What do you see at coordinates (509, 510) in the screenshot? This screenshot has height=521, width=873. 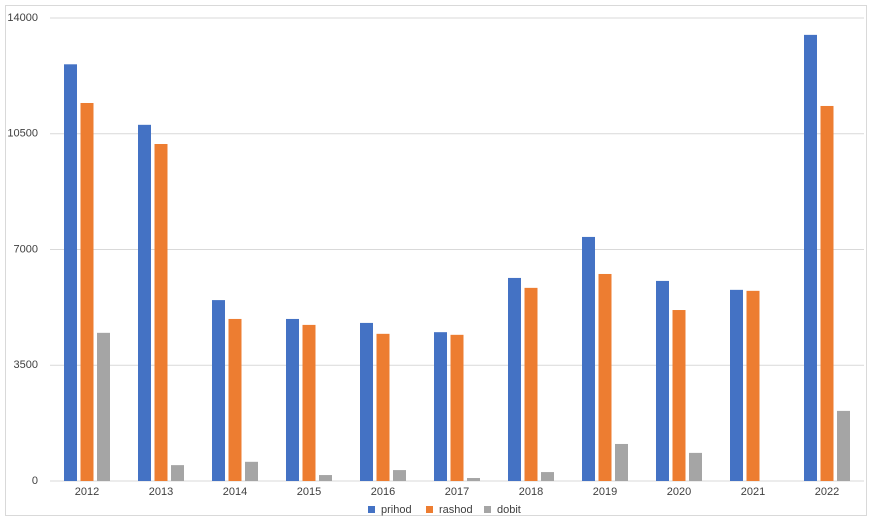 I see `legend-label: dobit` at bounding box center [509, 510].